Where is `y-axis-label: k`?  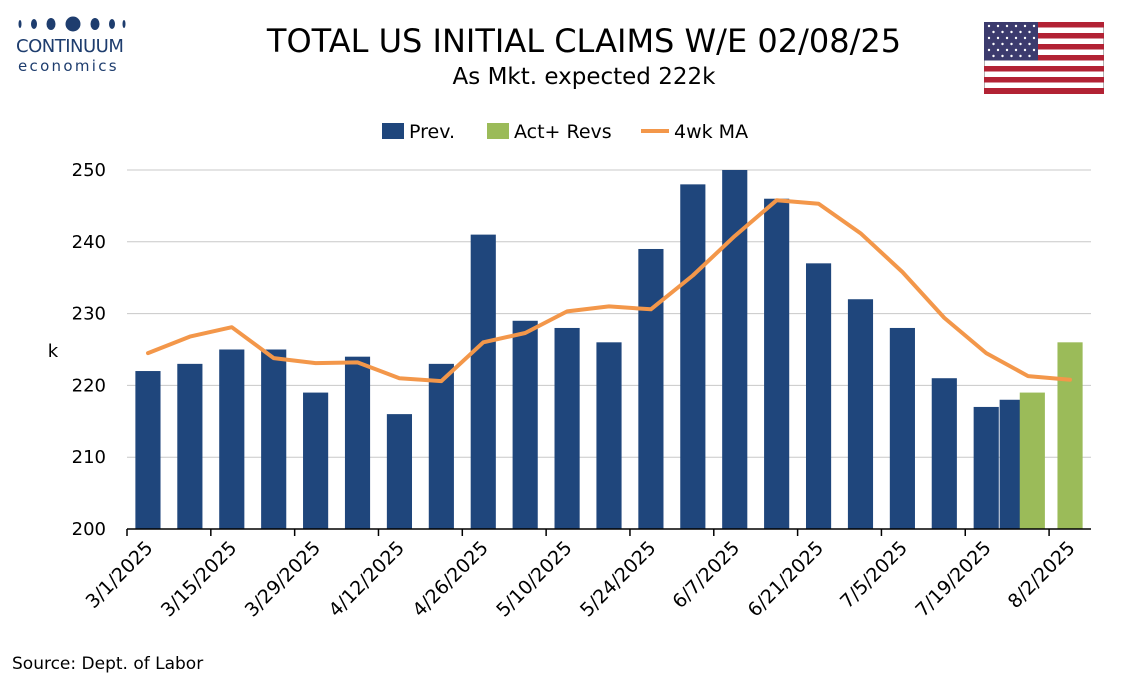 y-axis-label: k is located at coordinates (53, 351).